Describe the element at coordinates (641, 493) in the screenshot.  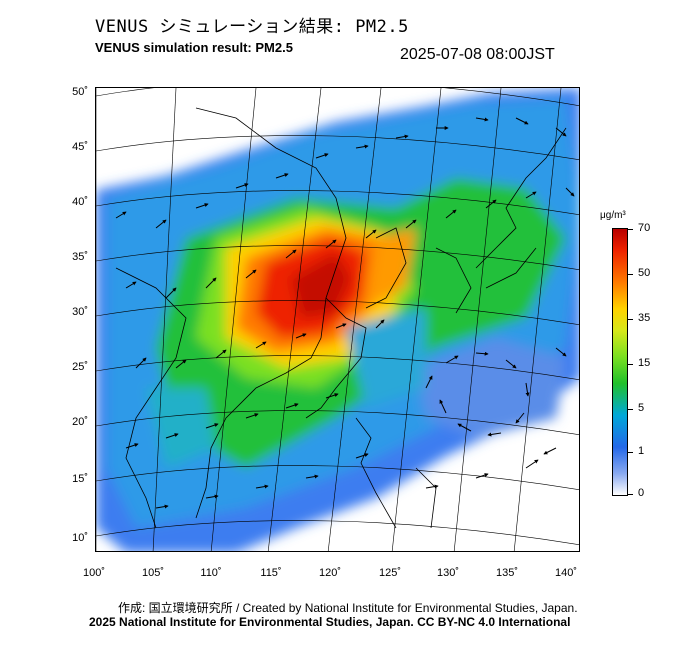
I see `colorbar-label-0: 0` at that location.